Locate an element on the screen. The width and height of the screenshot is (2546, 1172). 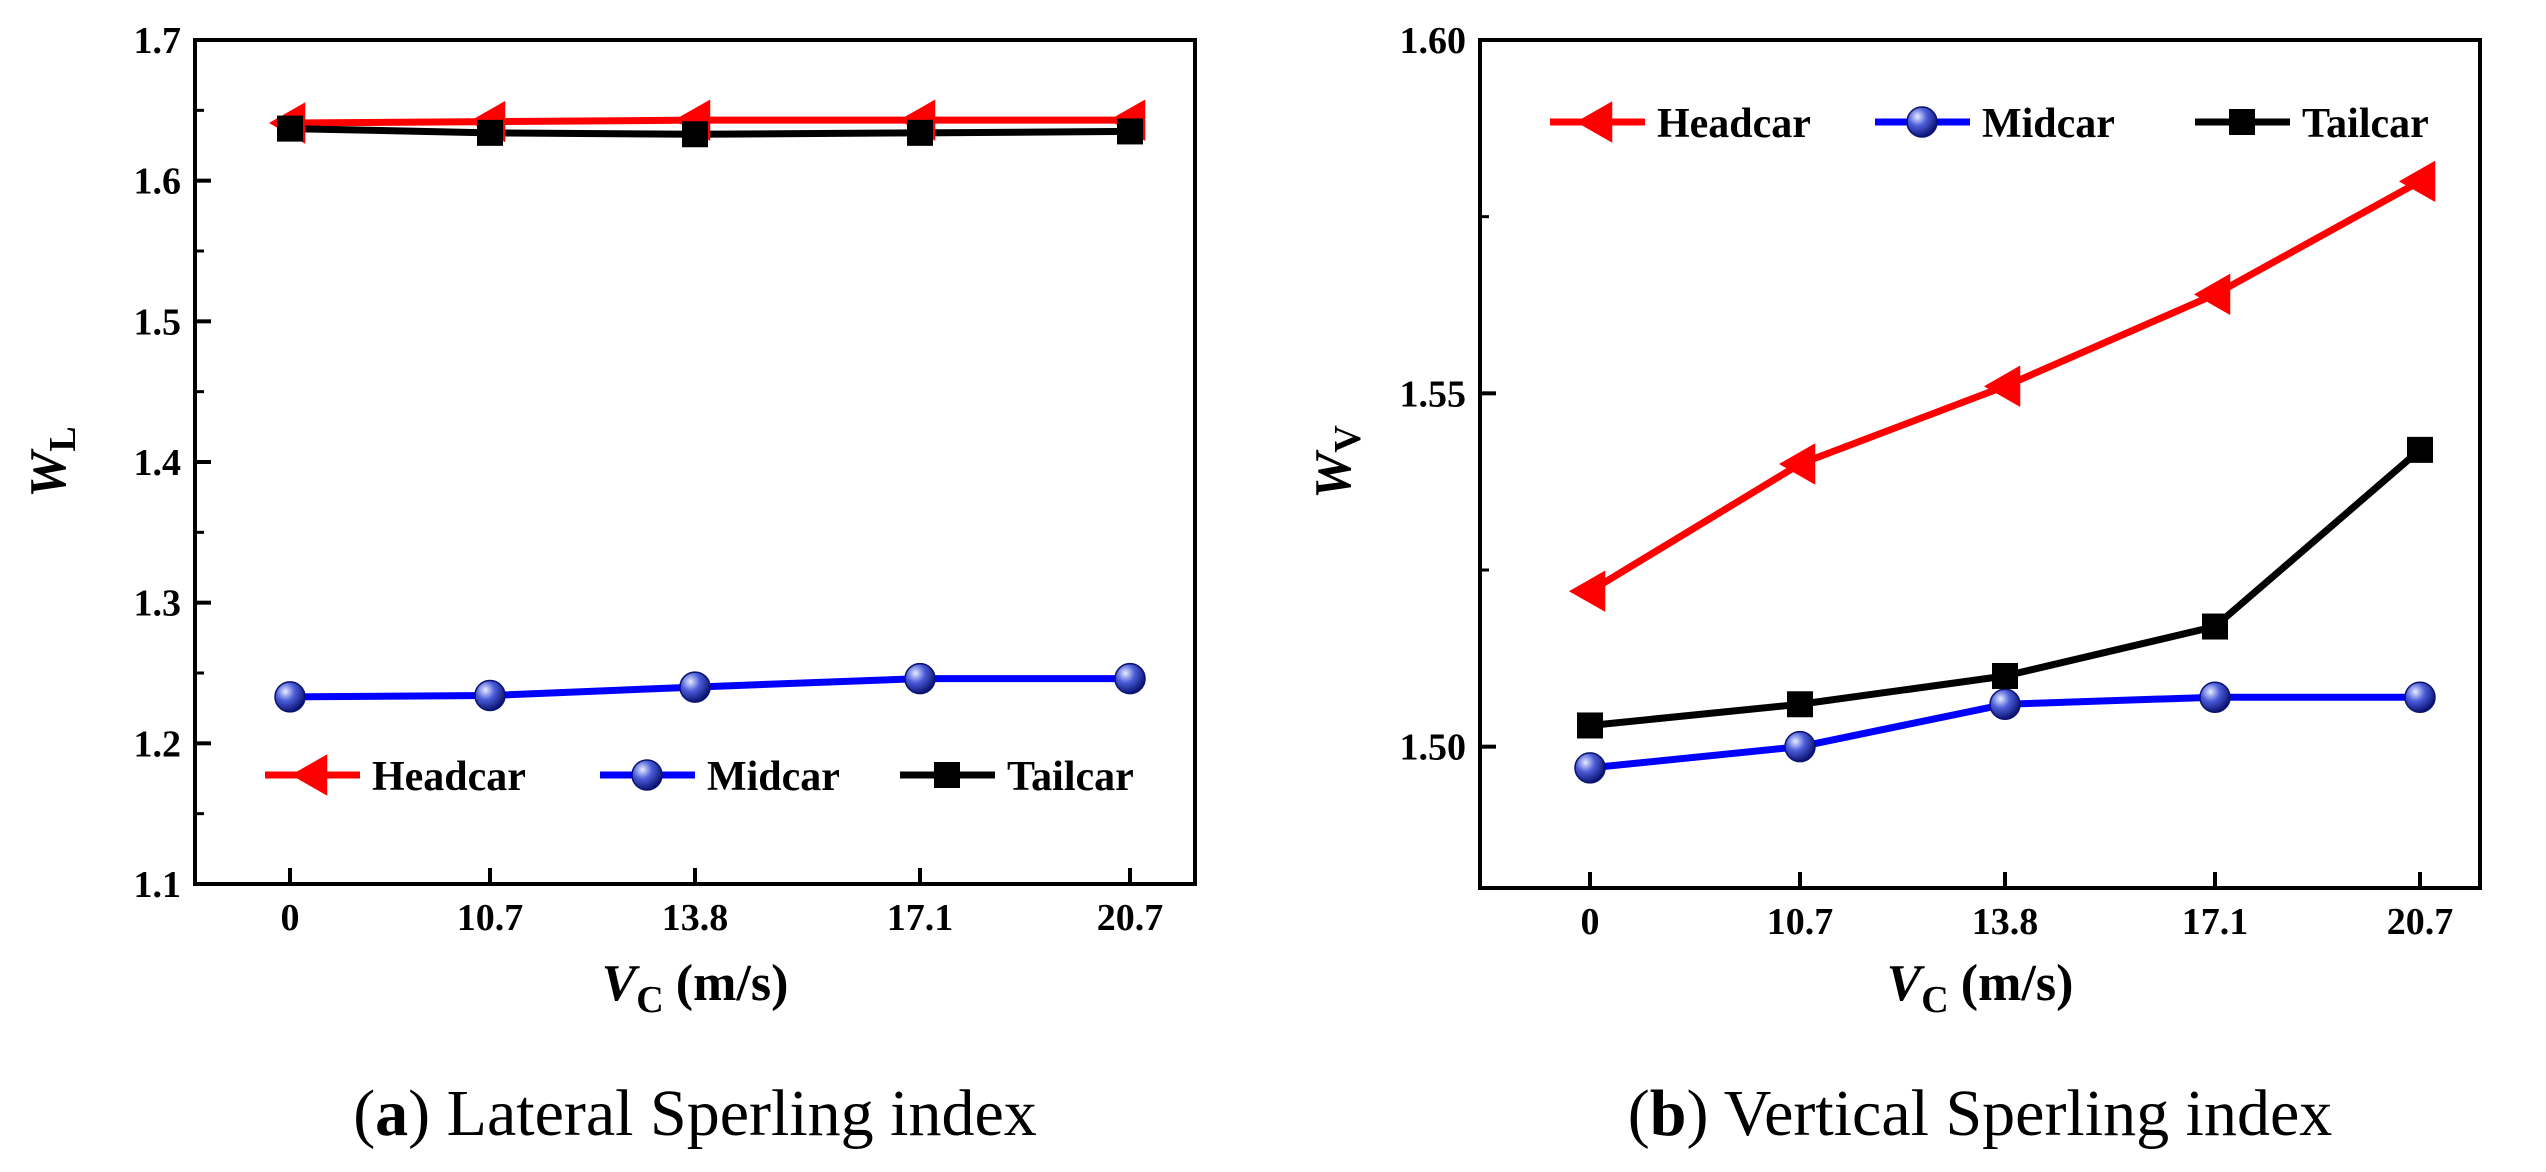
y-tick-label: 1.6 is located at coordinates (158, 182).